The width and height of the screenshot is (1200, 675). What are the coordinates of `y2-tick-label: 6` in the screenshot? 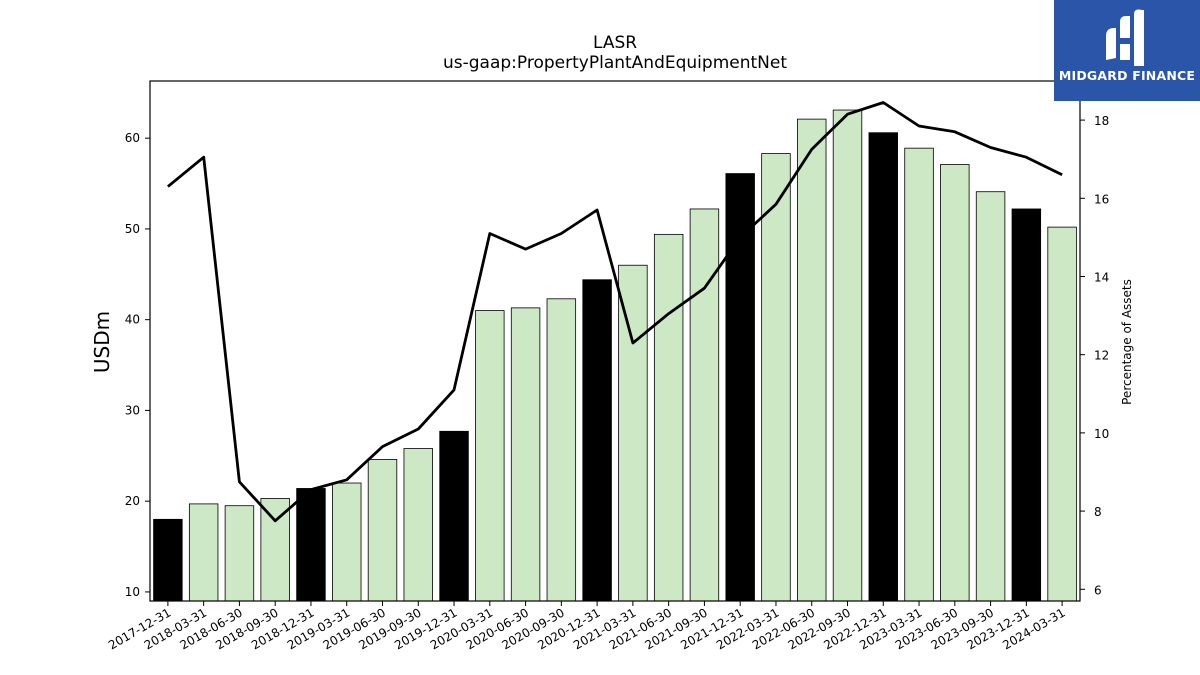 It's located at (1098, 590).